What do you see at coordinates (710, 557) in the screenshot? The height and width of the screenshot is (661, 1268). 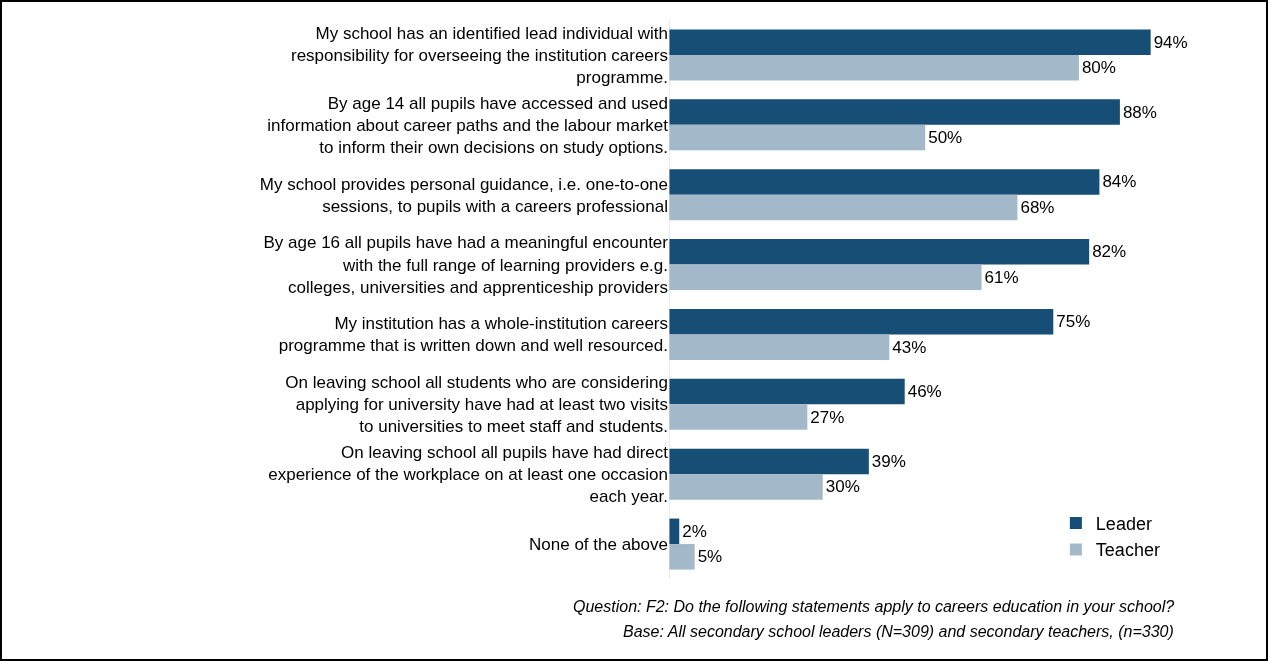 I see `data-label: 5%` at bounding box center [710, 557].